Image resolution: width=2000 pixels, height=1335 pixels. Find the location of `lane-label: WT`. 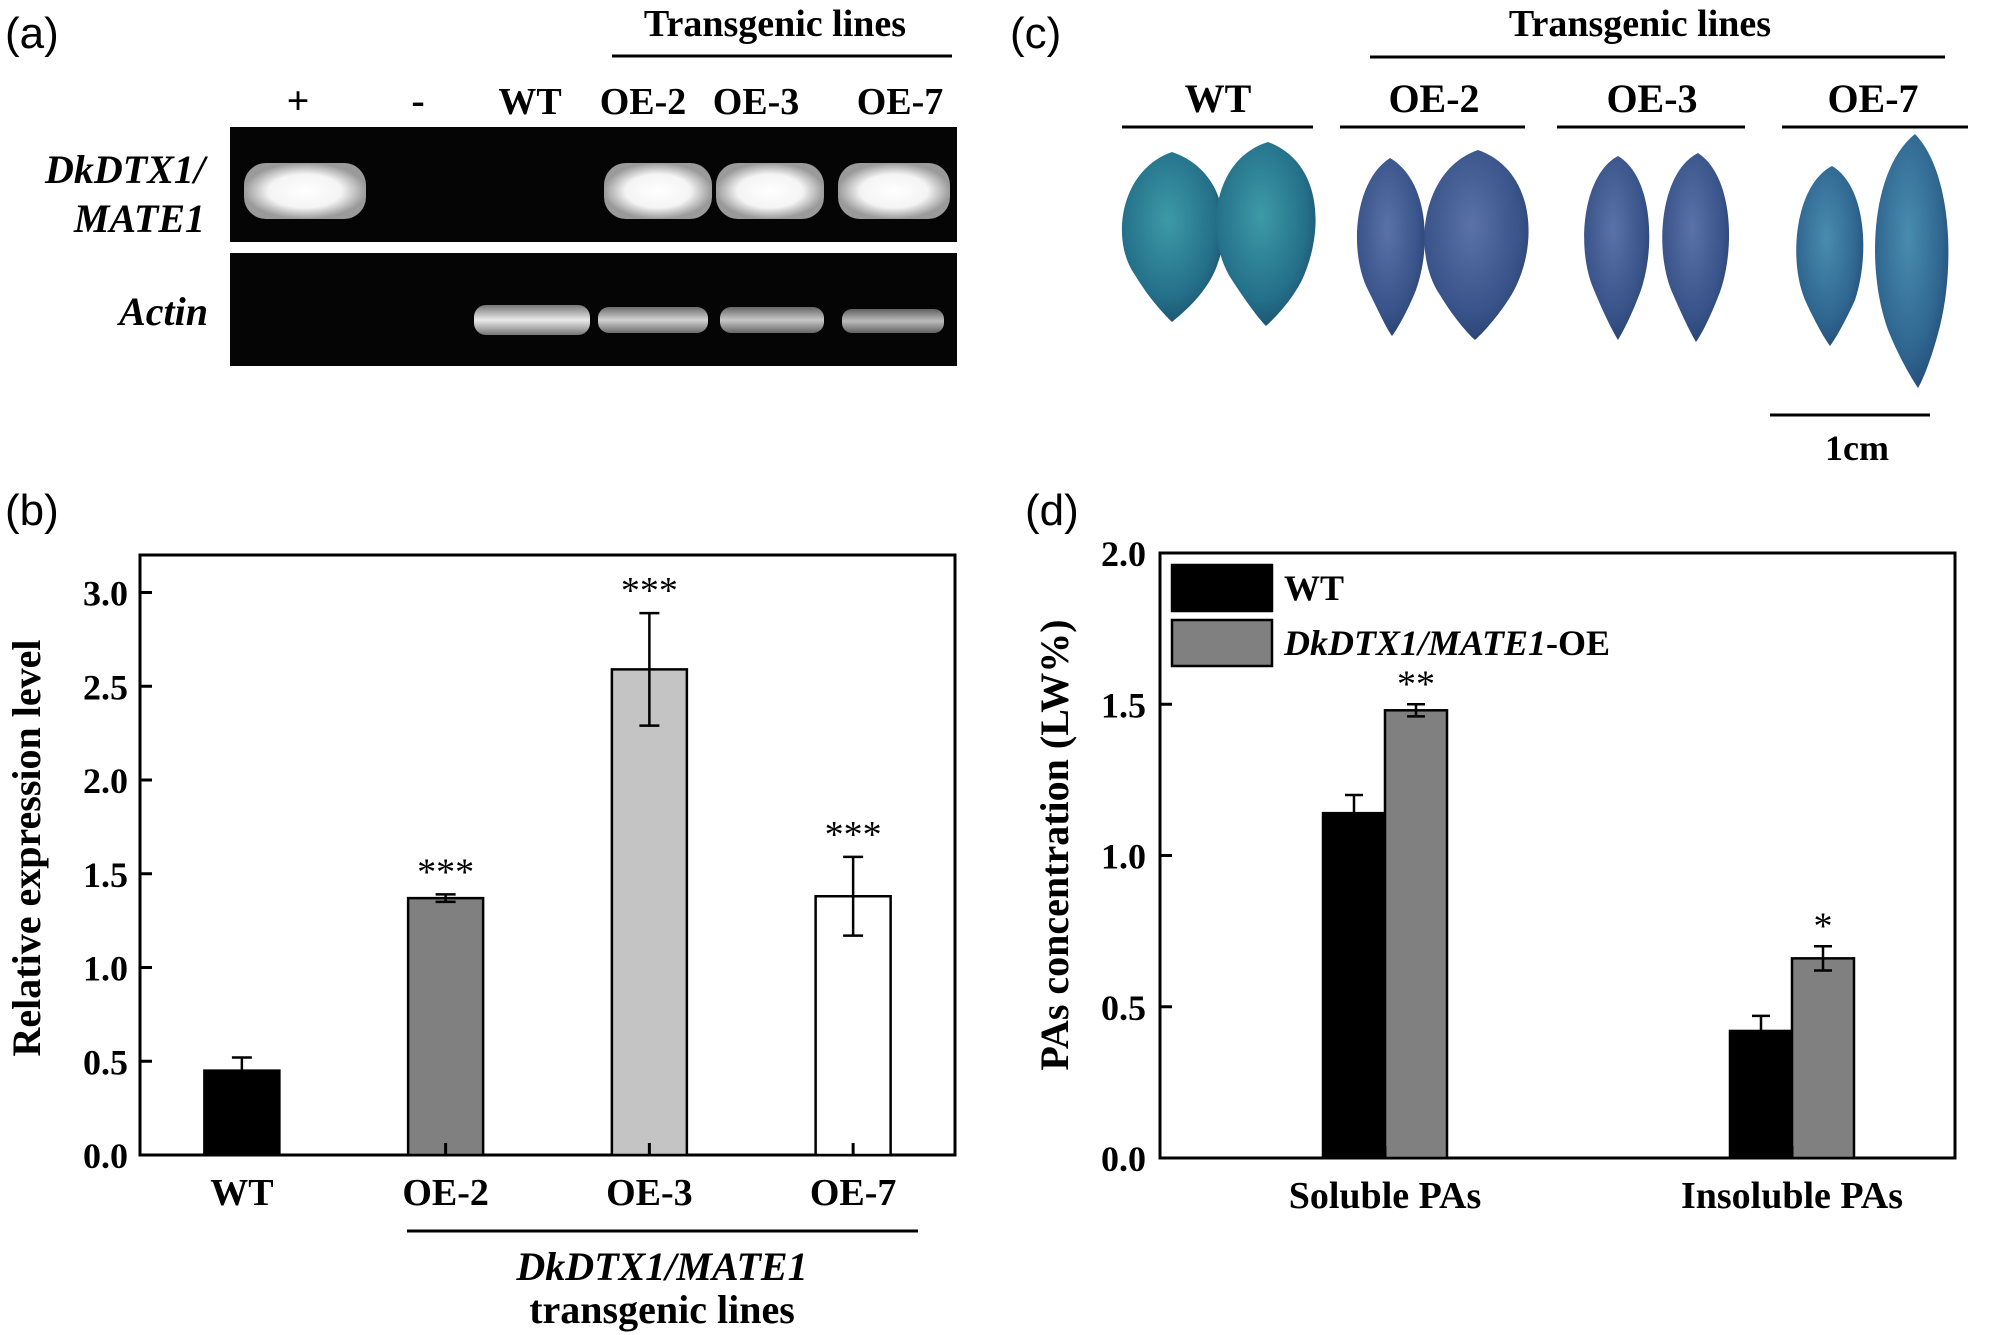

lane-label: WT is located at coordinates (529, 102).